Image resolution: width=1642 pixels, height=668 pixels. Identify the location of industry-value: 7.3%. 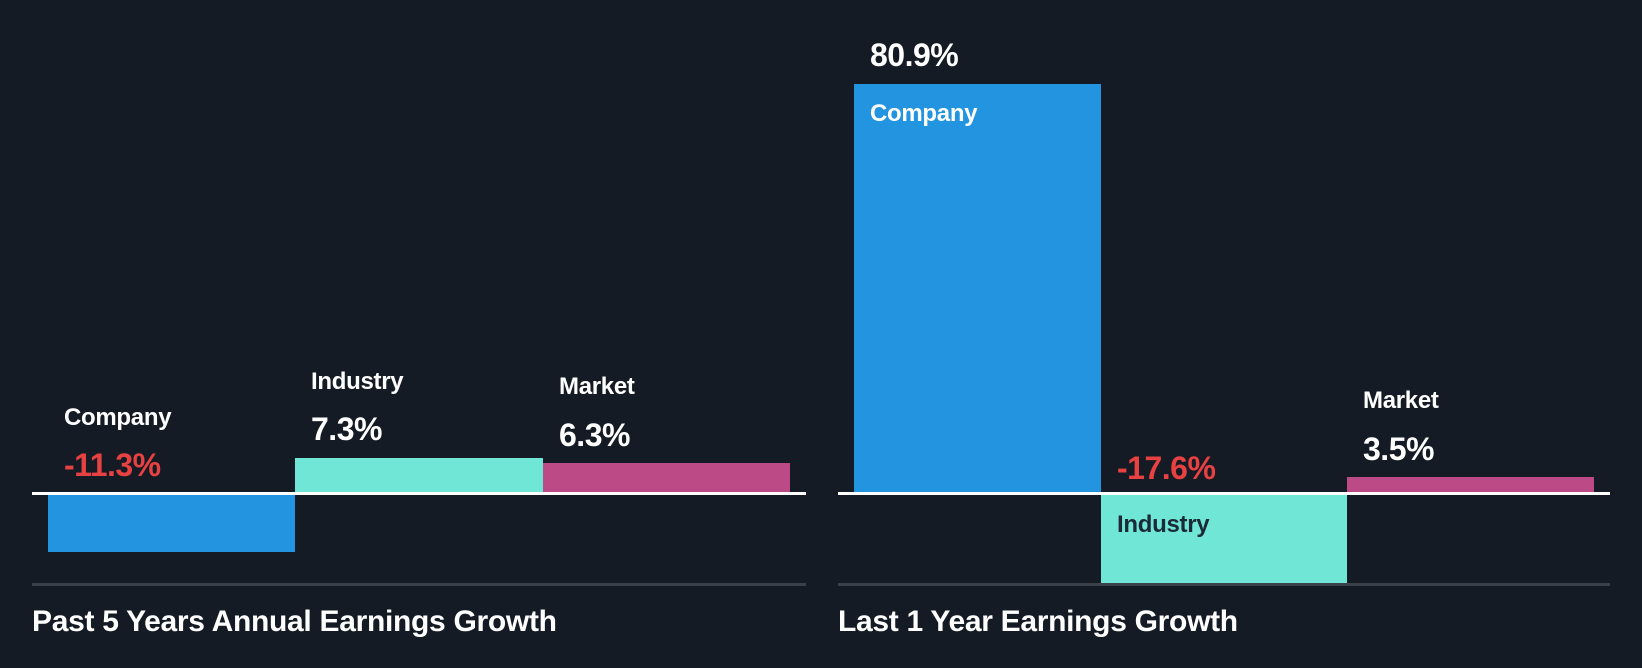
(346, 429).